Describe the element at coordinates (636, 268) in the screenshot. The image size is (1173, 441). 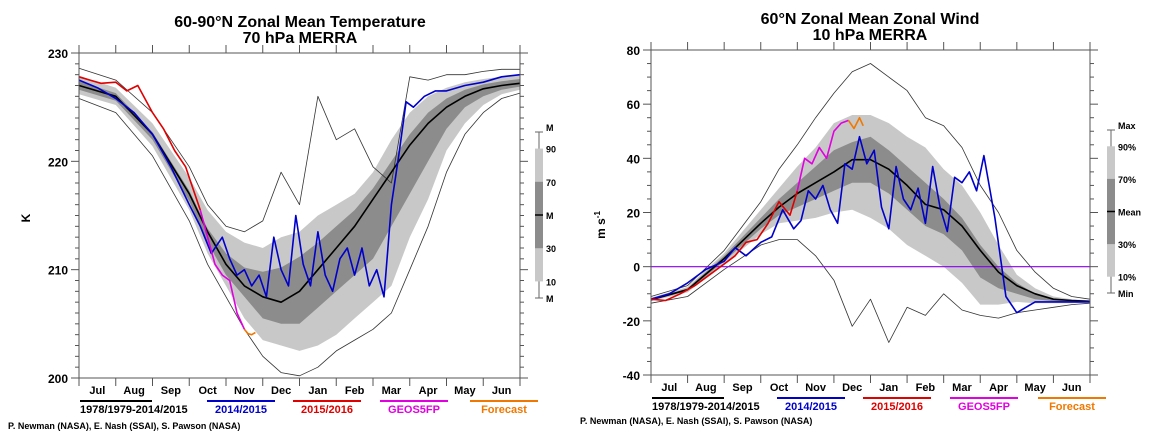
I see `y-tick-label: 0` at that location.